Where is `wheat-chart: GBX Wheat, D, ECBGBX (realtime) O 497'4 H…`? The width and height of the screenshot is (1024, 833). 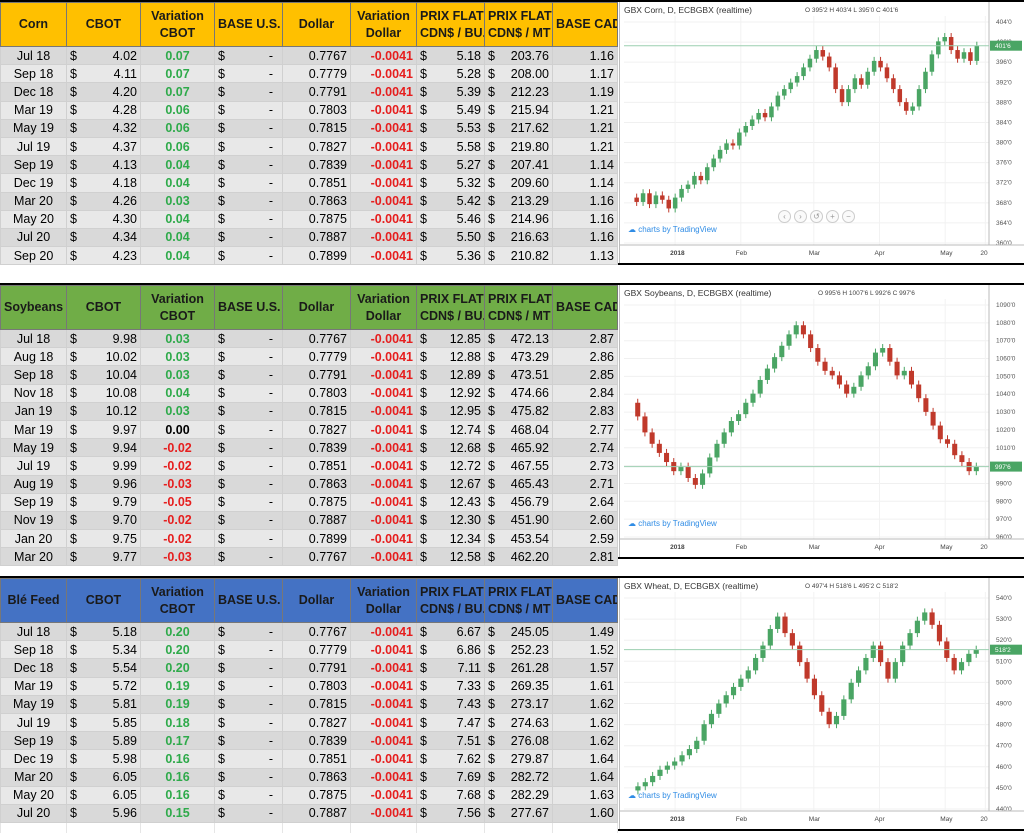
wheat-chart: GBX Wheat, D, ECBGBX (realtime) O 497'4 H… is located at coordinates (821, 703).